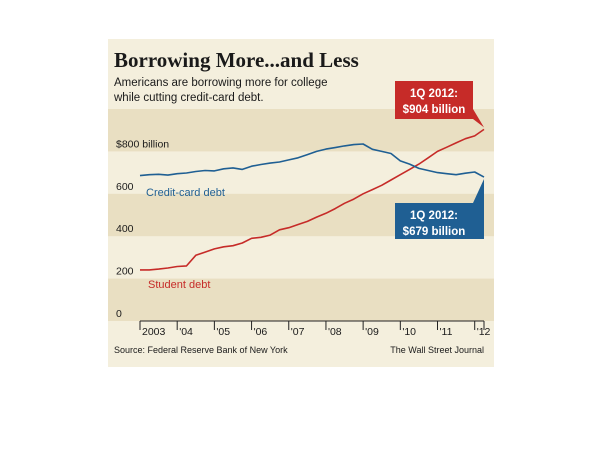 This screenshot has height=462, width=598. I want to click on chart-subtitle-line-1: Americans are borrowing more for college, so click(220, 83).